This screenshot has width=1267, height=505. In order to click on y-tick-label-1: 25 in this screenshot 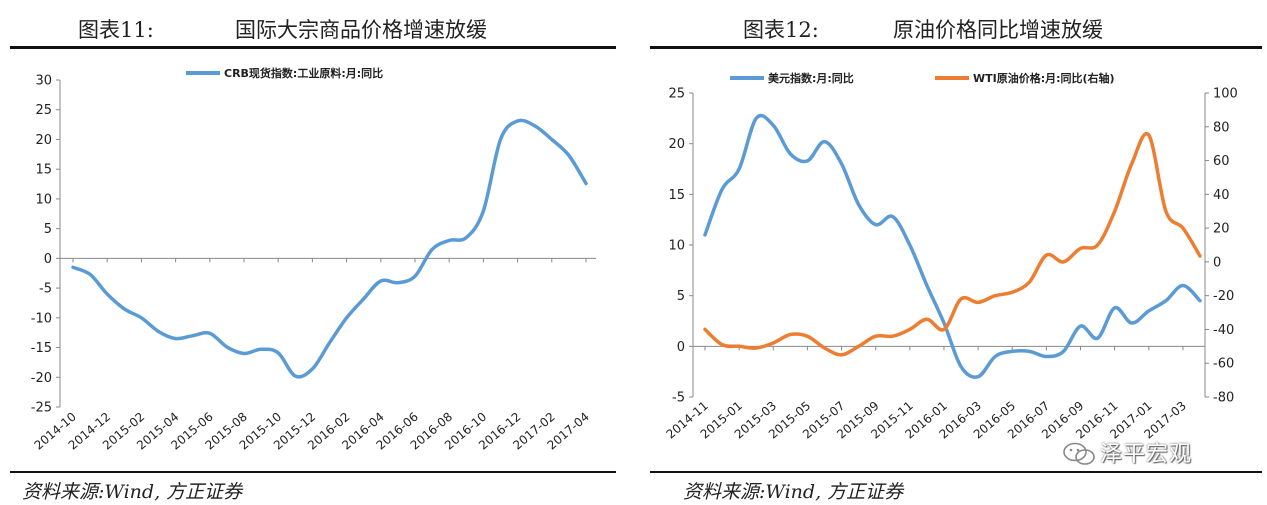, I will do `click(43, 110)`.